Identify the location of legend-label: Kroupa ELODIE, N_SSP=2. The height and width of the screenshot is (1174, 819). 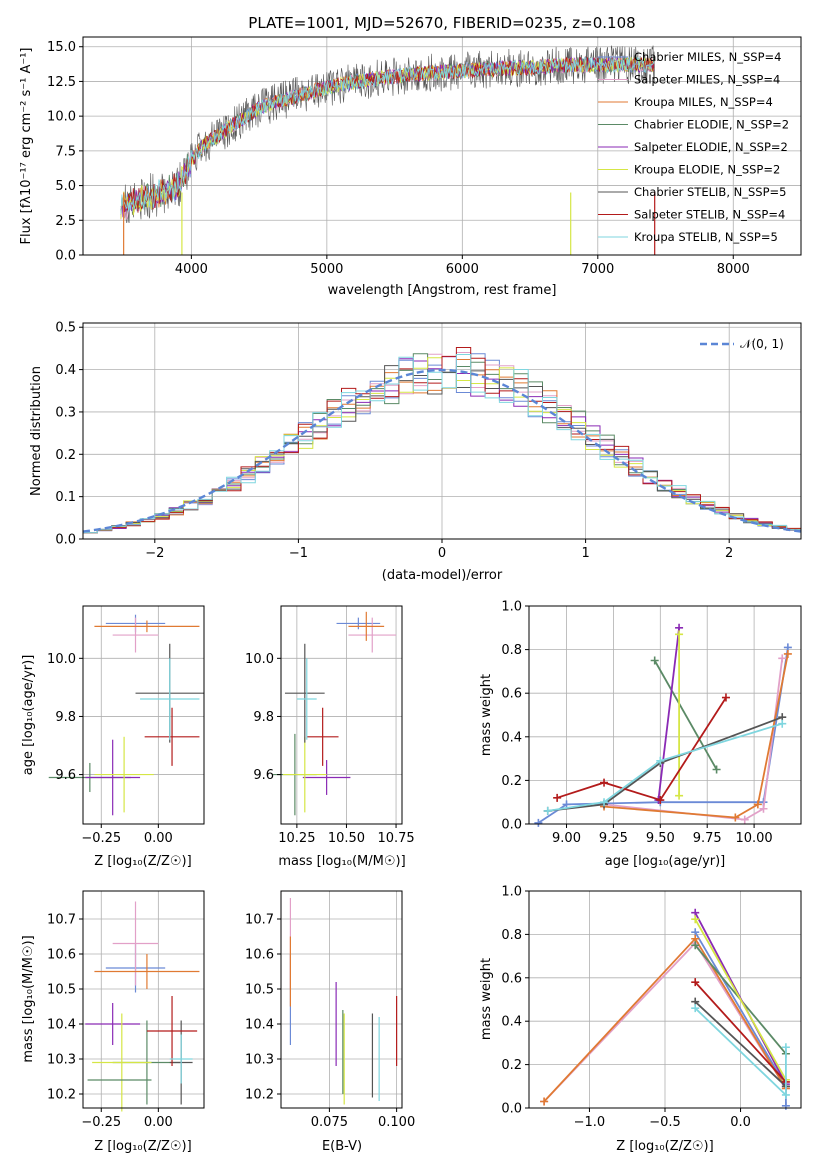
(707, 170).